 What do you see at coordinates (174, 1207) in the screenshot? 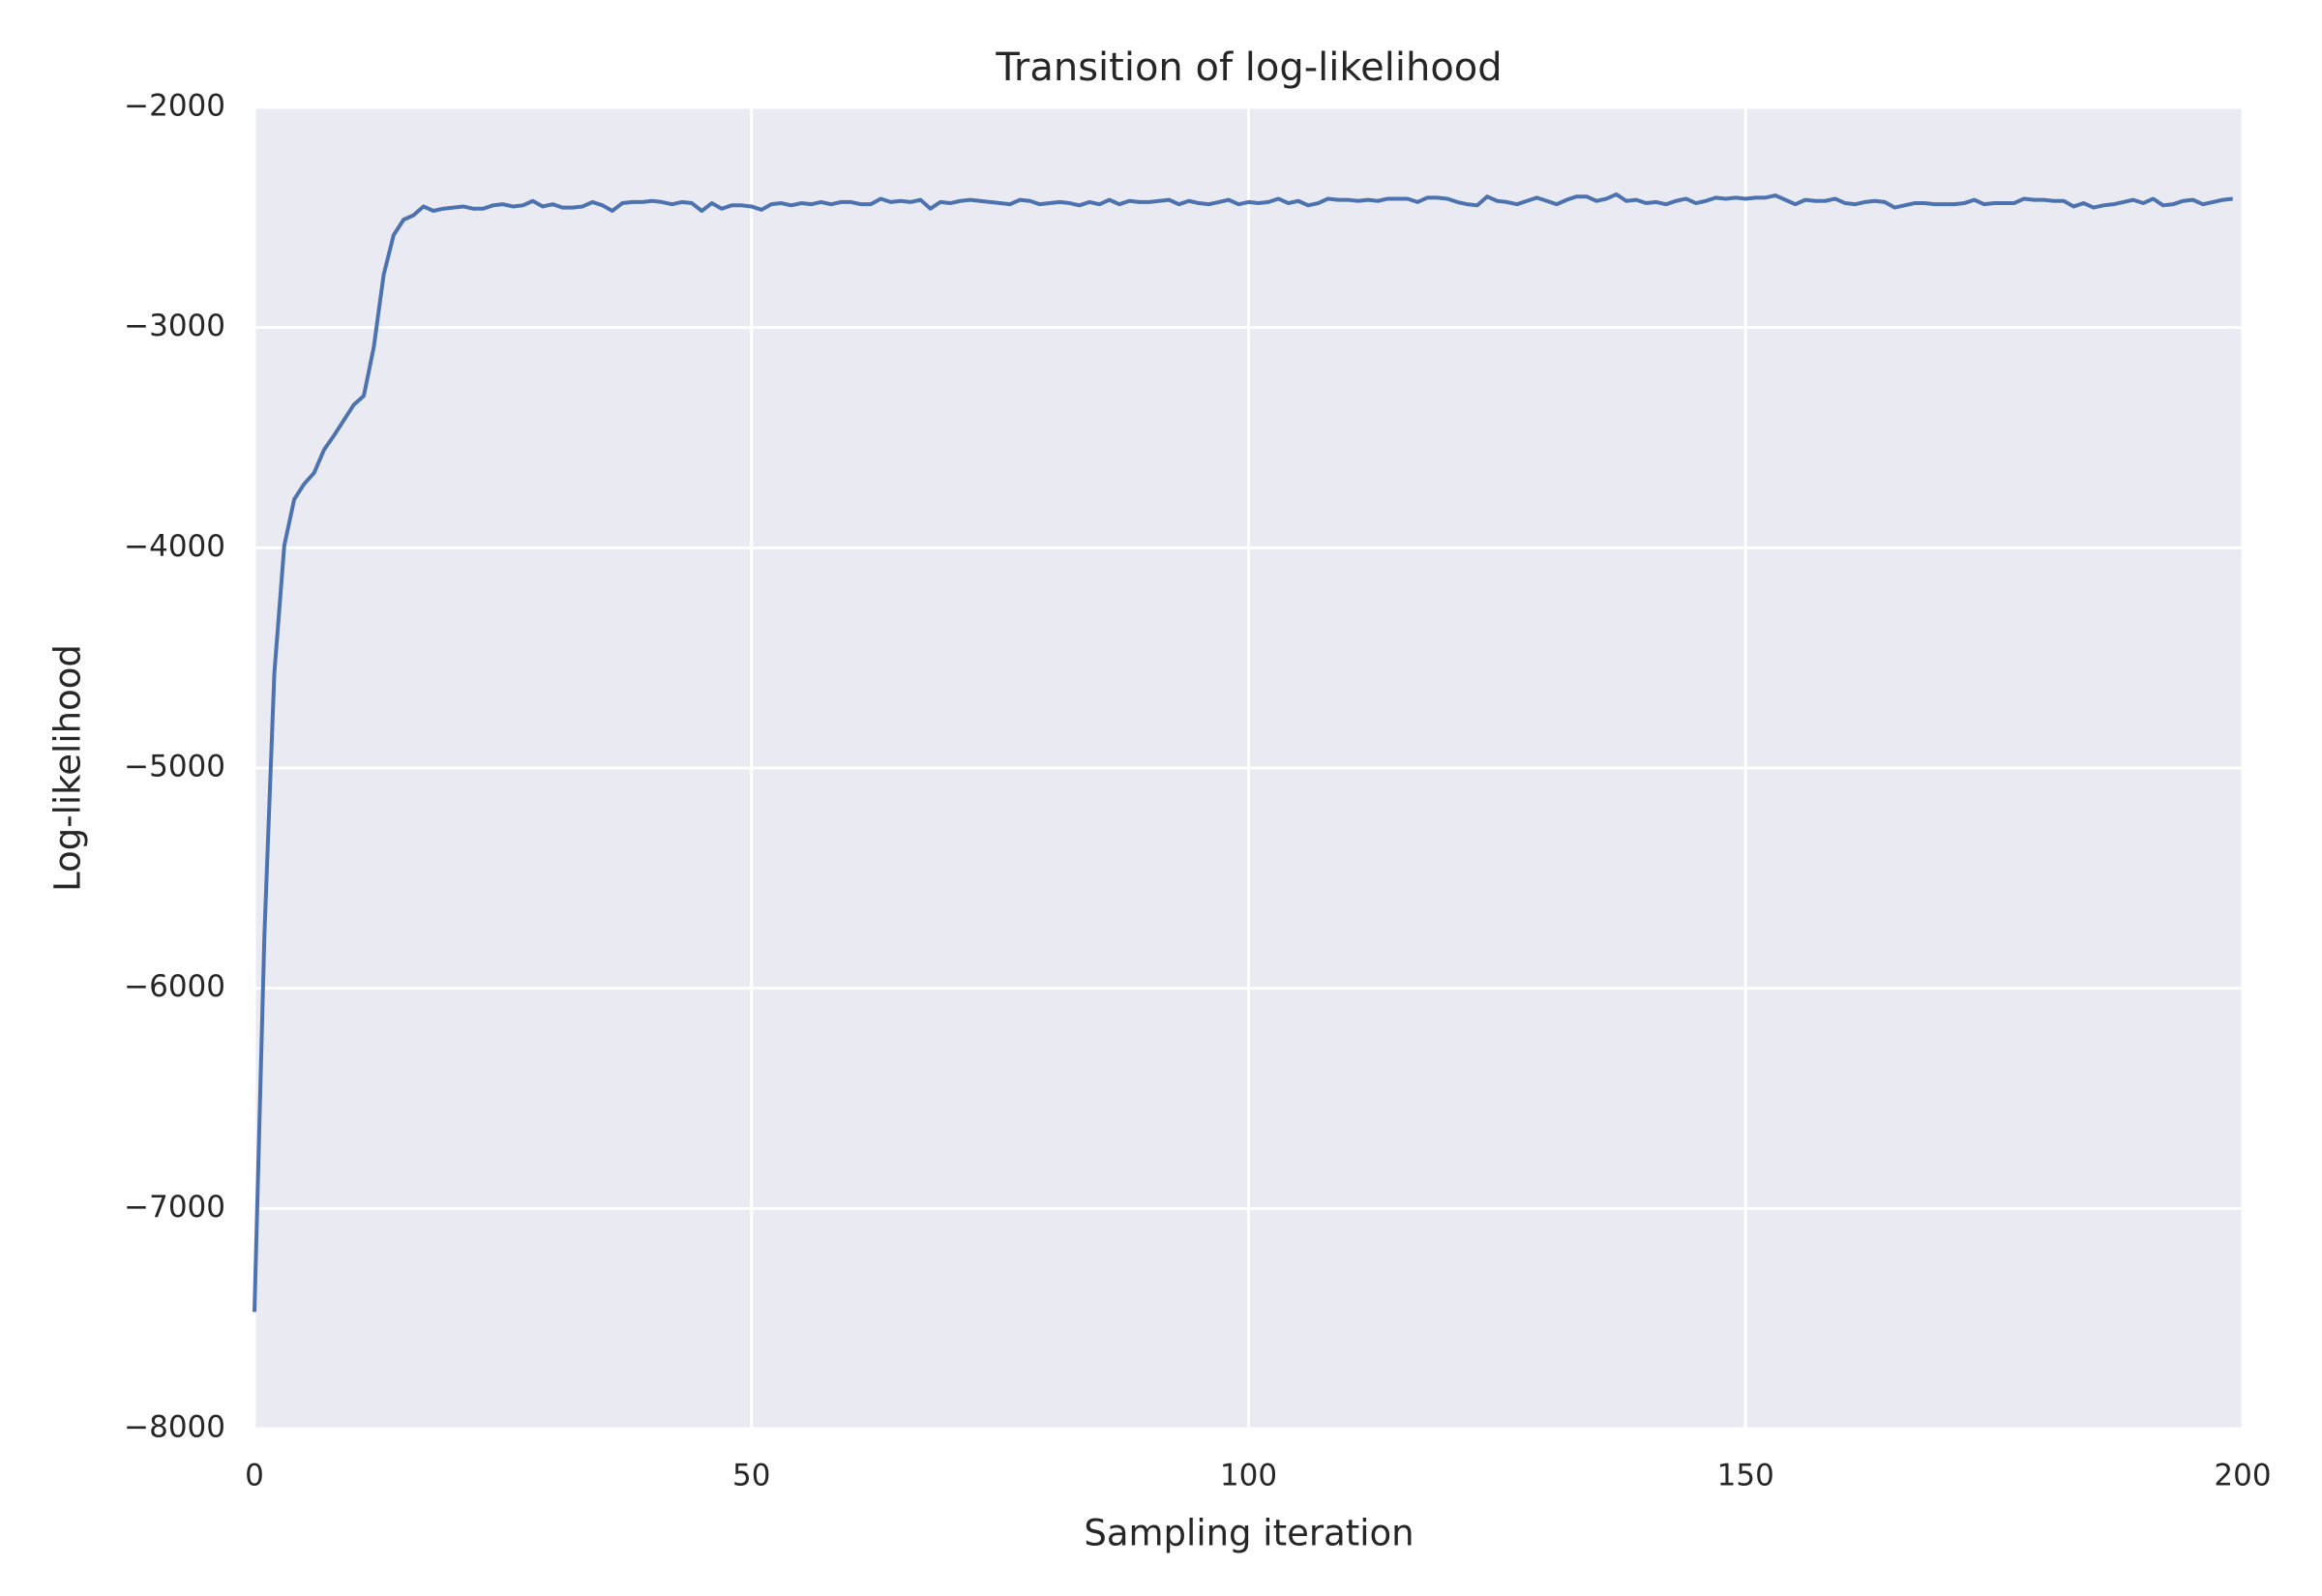
I see `y-tick-label: −7000` at bounding box center [174, 1207].